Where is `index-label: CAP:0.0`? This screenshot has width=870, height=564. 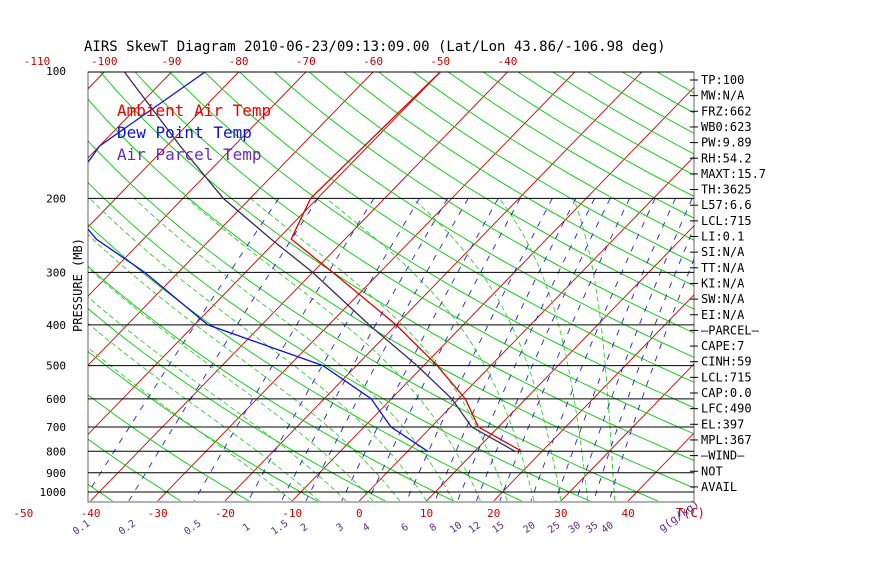 index-label: CAP:0.0 is located at coordinates (726, 393).